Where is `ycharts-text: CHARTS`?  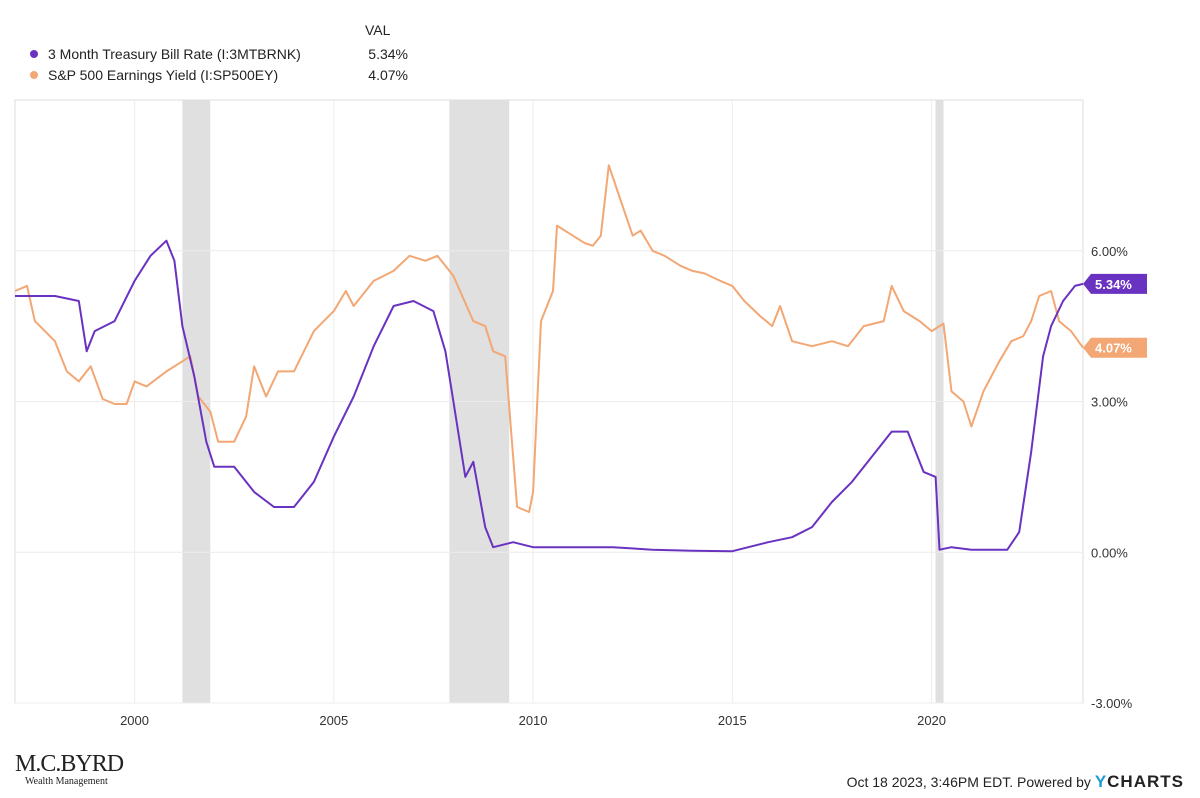 ycharts-text: CHARTS is located at coordinates (1145, 781).